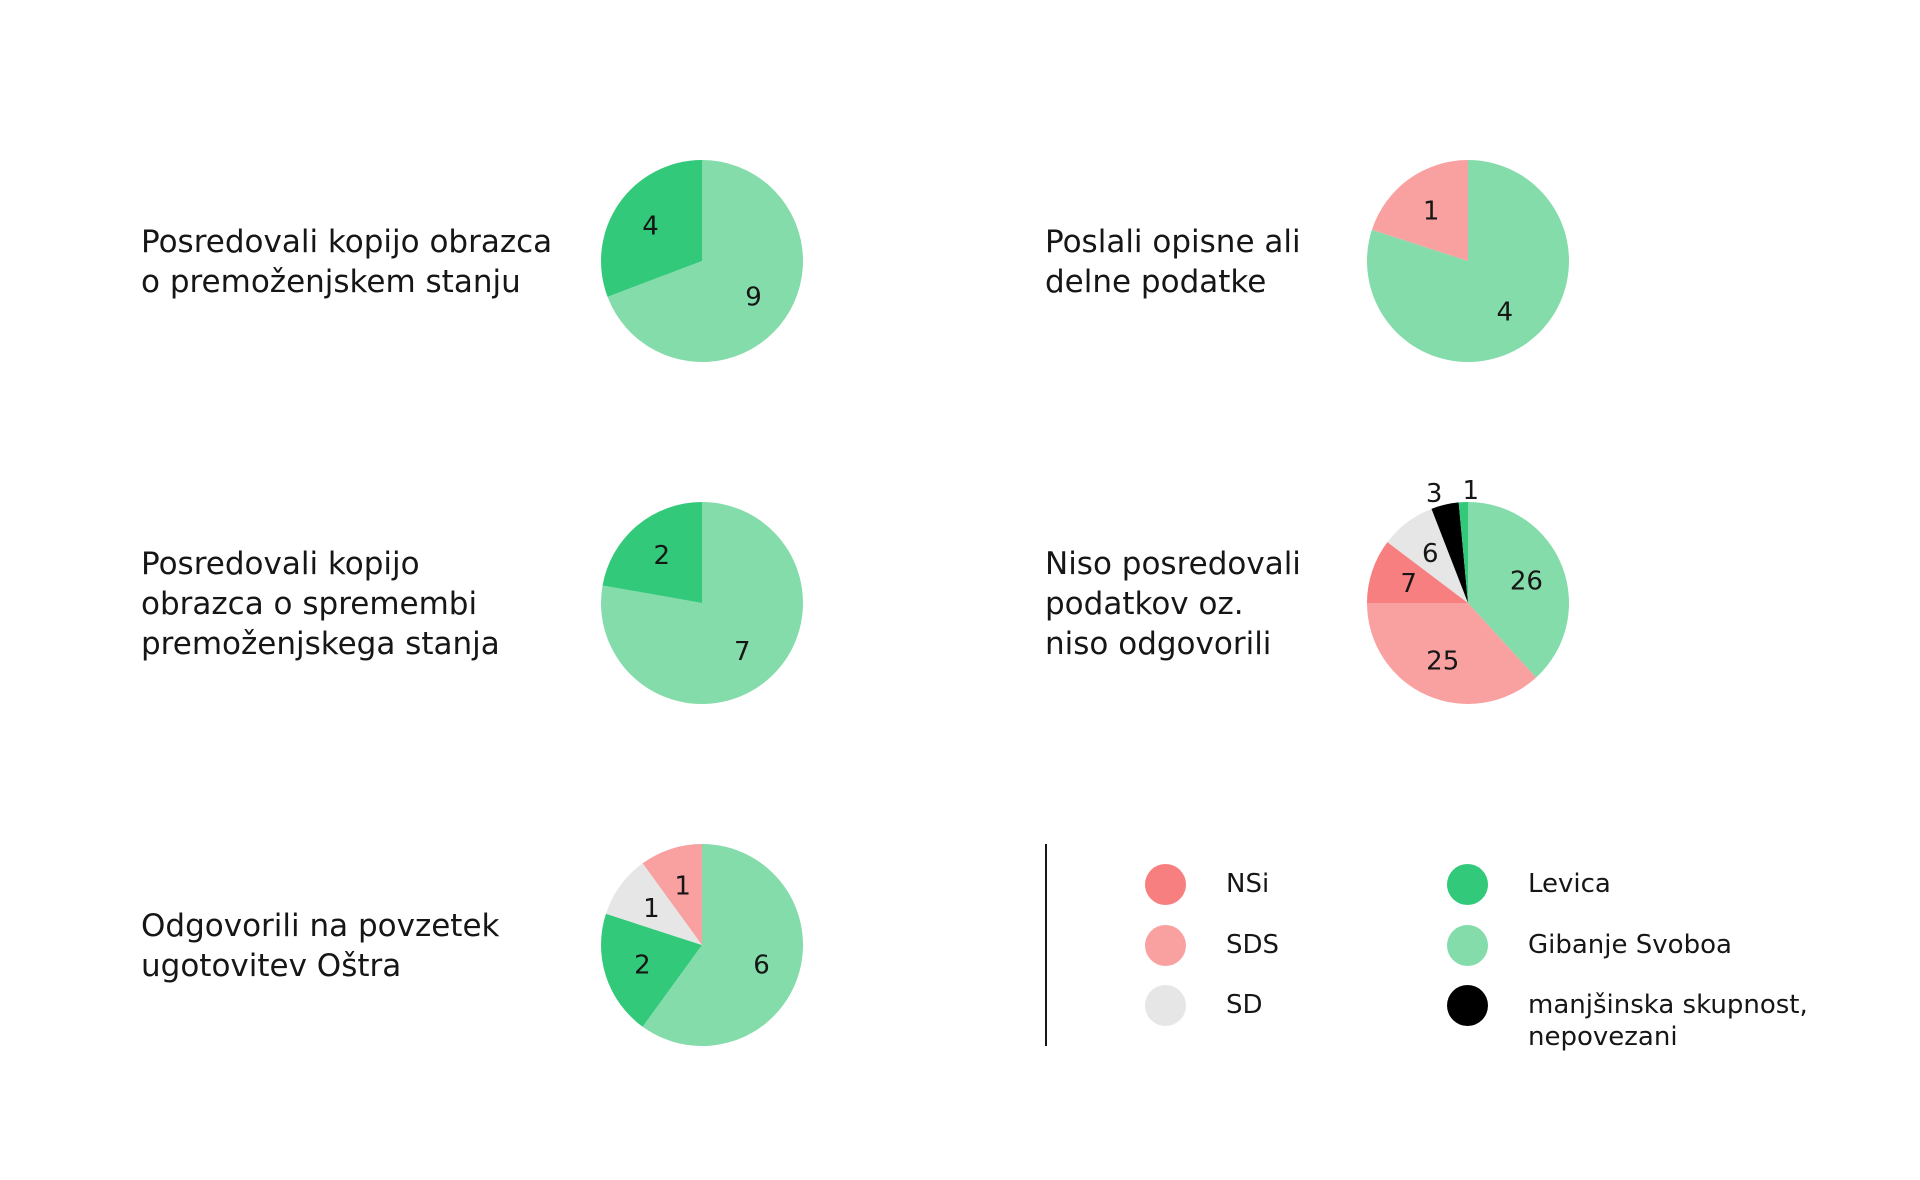 The height and width of the screenshot is (1180, 1920). I want to click on legend-item-gibanje-svoboda: Gibanje Svoboa, so click(1647, 945).